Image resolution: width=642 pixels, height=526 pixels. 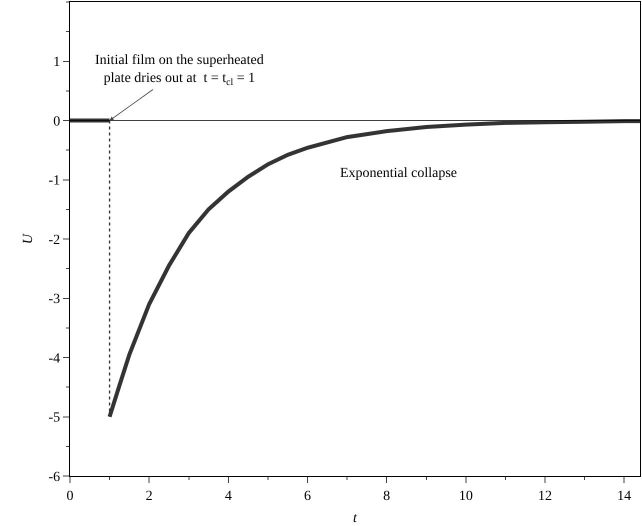 I want to click on y-tick-label: -6, so click(x=54, y=477).